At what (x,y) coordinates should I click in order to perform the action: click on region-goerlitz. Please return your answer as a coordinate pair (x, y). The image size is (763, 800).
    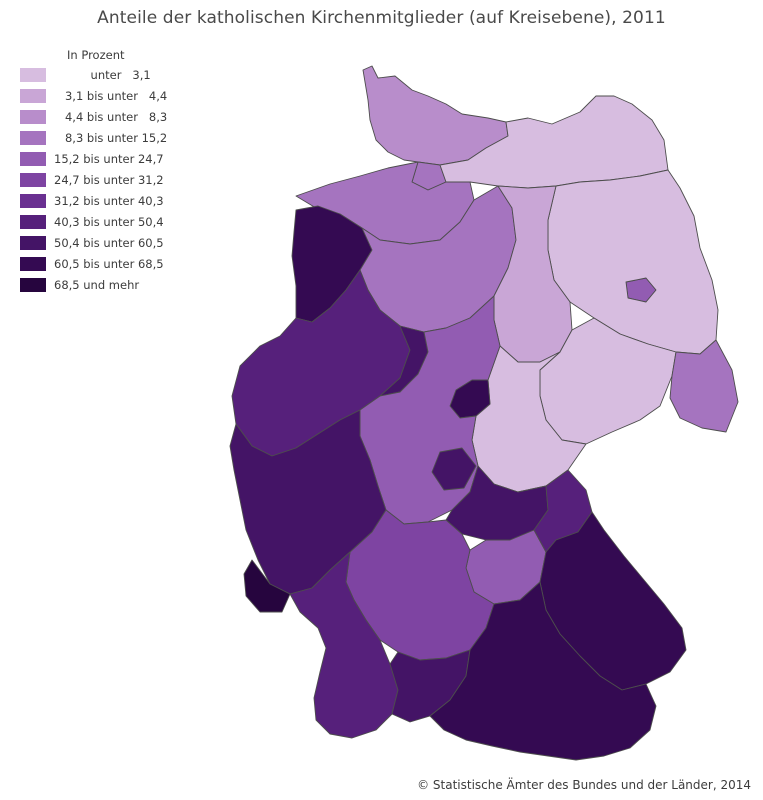
    Looking at the image, I should click on (704, 386).